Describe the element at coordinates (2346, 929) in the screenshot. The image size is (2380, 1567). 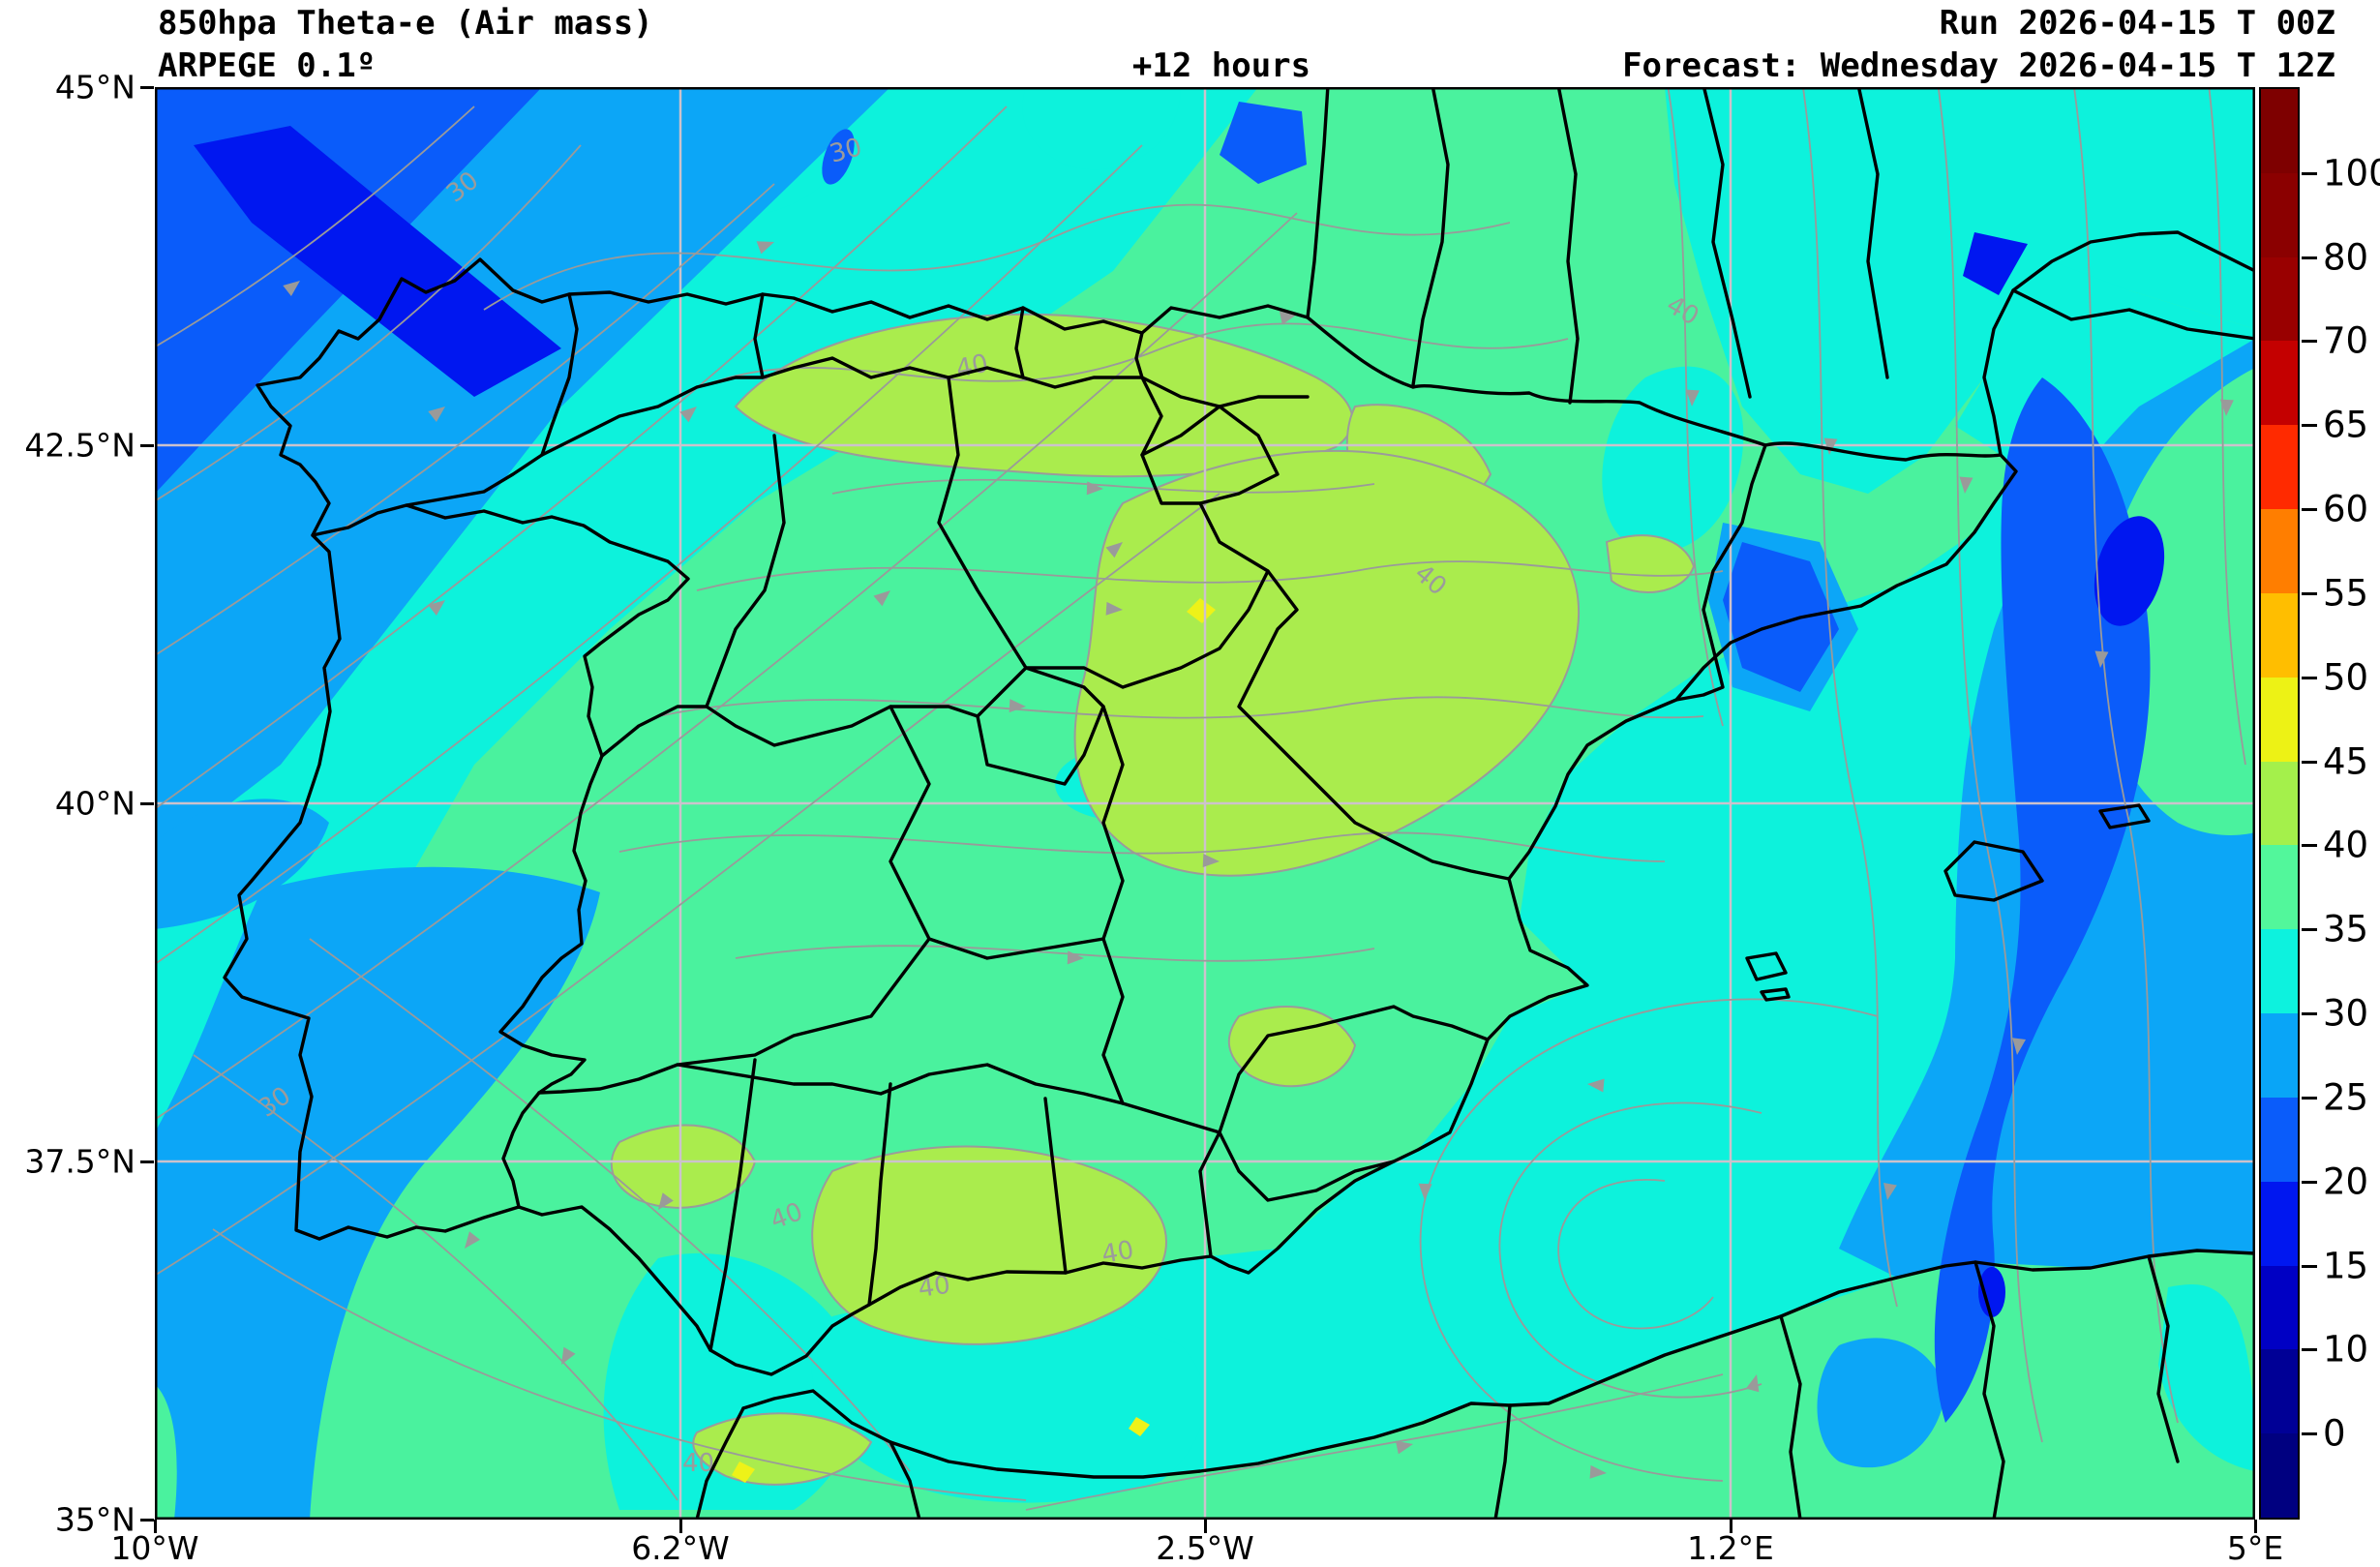
I see `colorbar-tick-label: 35` at that location.